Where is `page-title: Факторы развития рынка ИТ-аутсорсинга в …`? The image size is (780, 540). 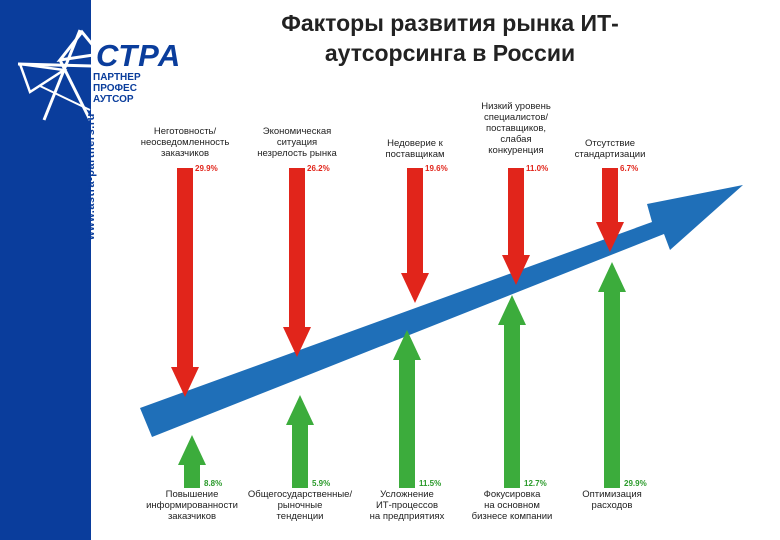 page-title: Факторы развития рынка ИТ-аутсорсинга в … is located at coordinates (450, 38).